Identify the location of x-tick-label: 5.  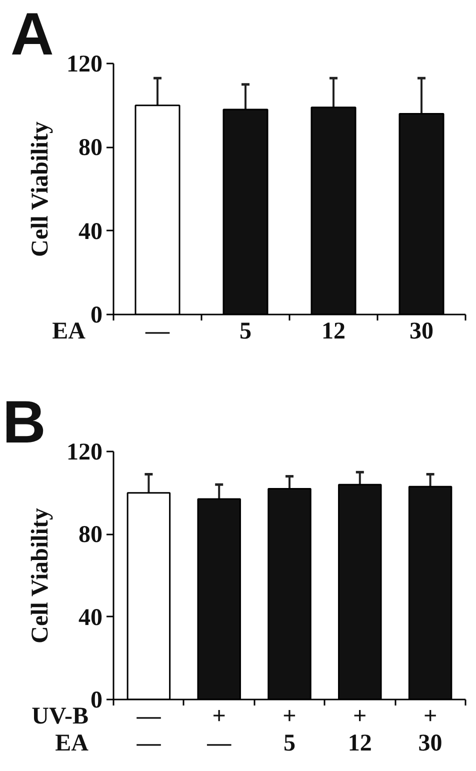
(246, 331).